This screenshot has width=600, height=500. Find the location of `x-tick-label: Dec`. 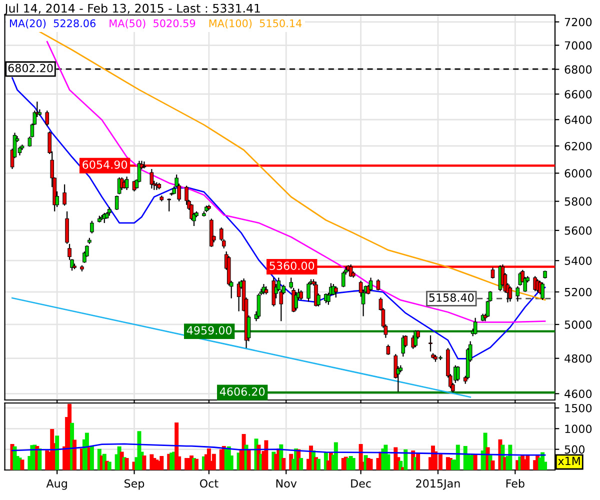

x-tick-label: Dec is located at coordinates (361, 483).